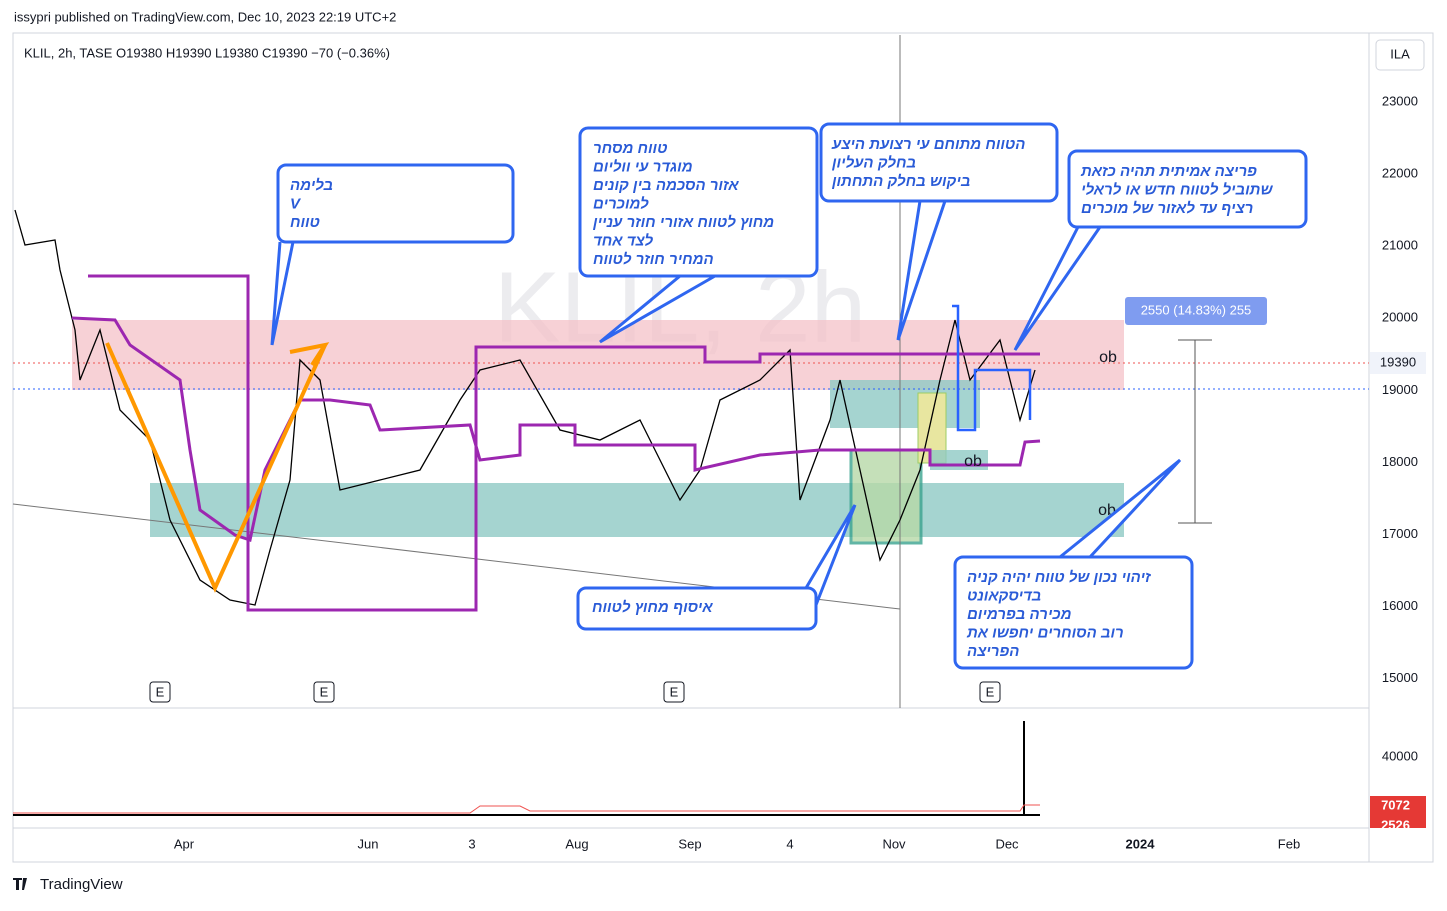  What do you see at coordinates (683, 222) in the screenshot?
I see `annotation-line: מחוץ לטווח אזורי חוזר עניין` at bounding box center [683, 222].